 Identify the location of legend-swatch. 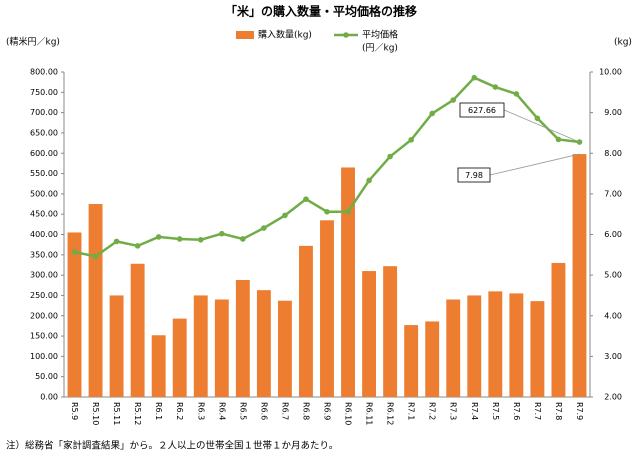
(346, 35).